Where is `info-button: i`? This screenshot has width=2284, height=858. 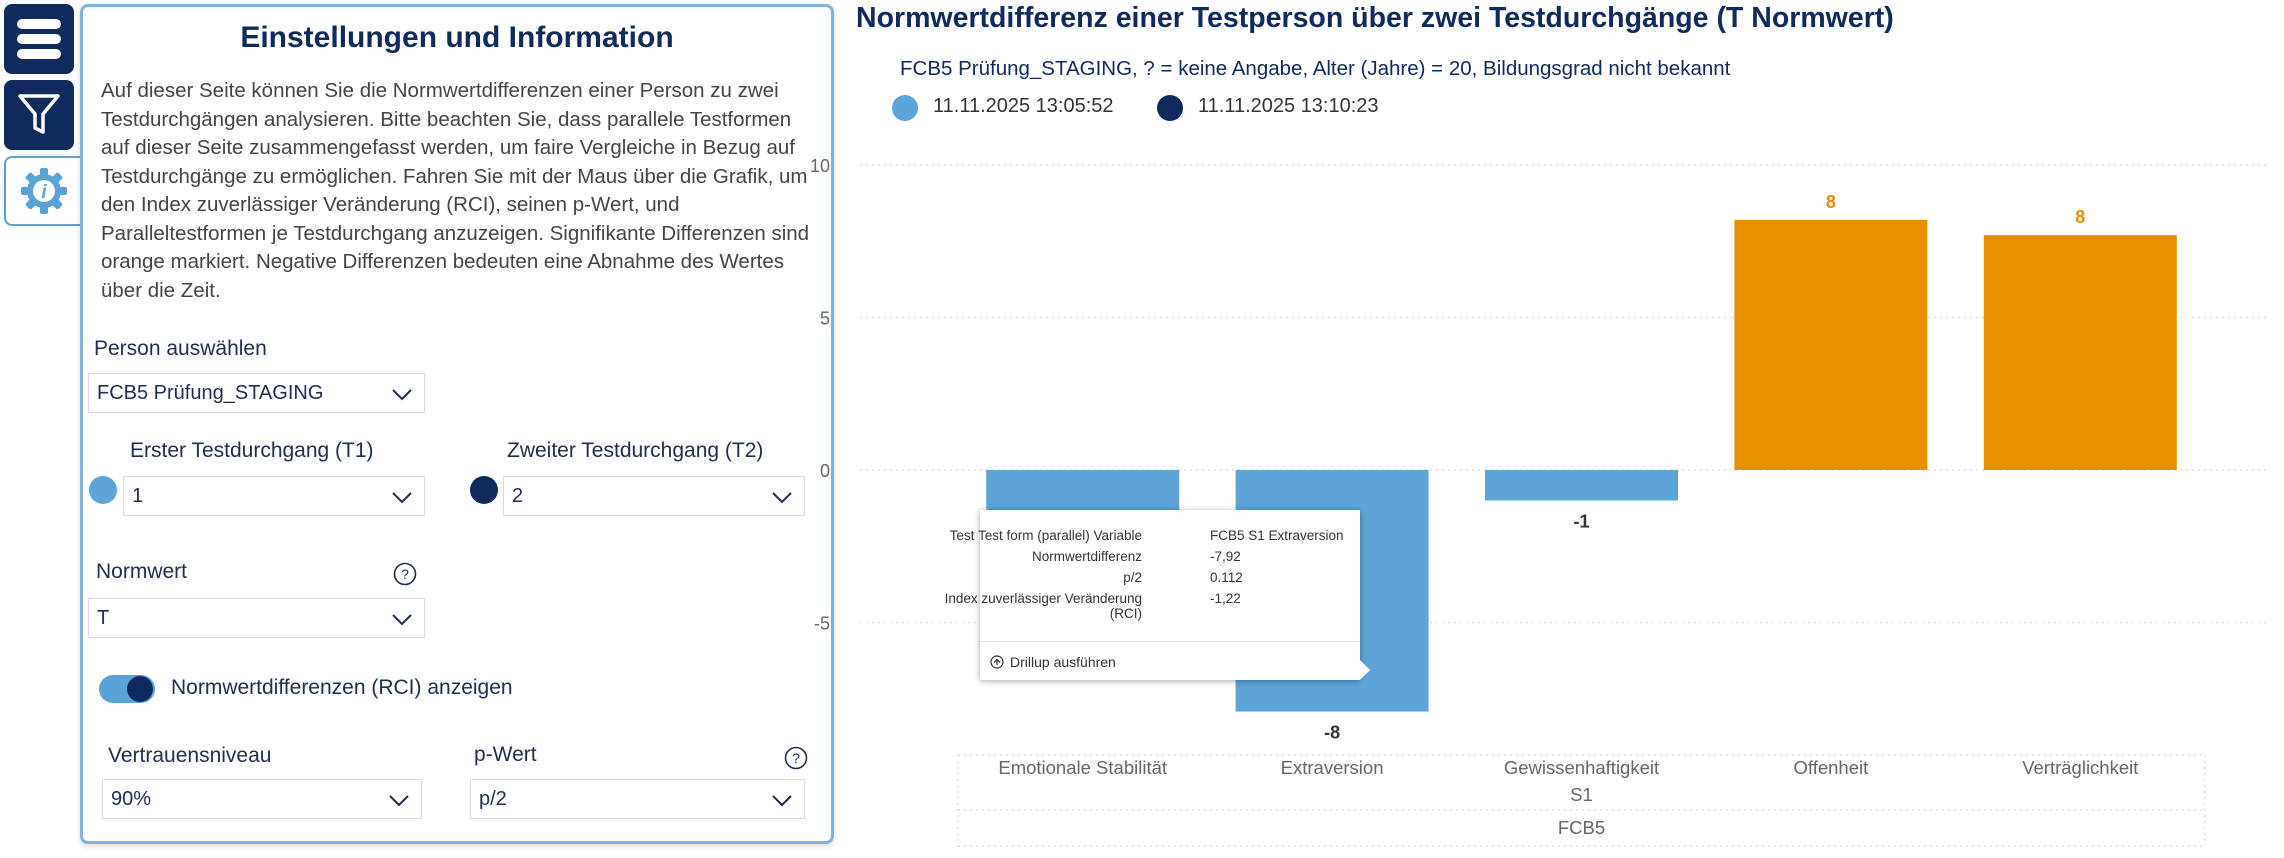 info-button: i is located at coordinates (43, 191).